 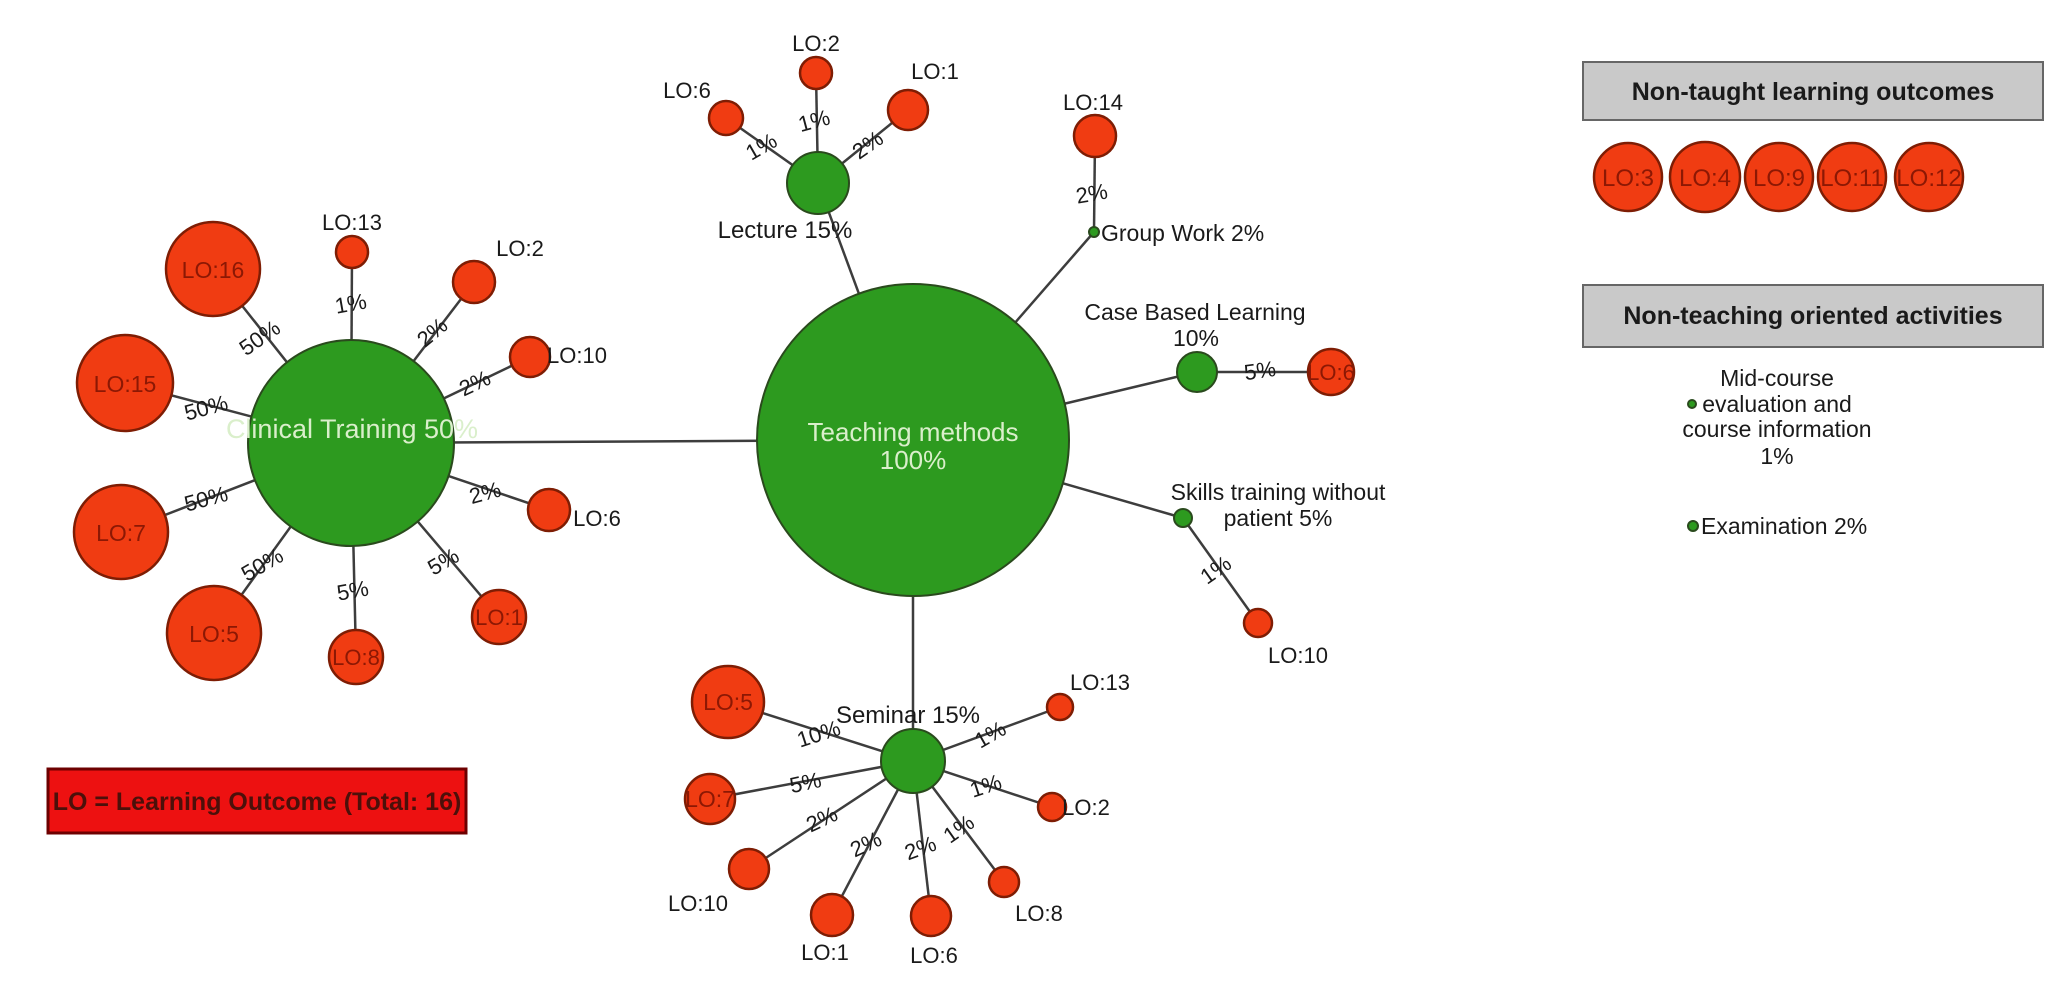 What do you see at coordinates (1093, 102) in the screenshot?
I see `label-lo-14: LO:14` at bounding box center [1093, 102].